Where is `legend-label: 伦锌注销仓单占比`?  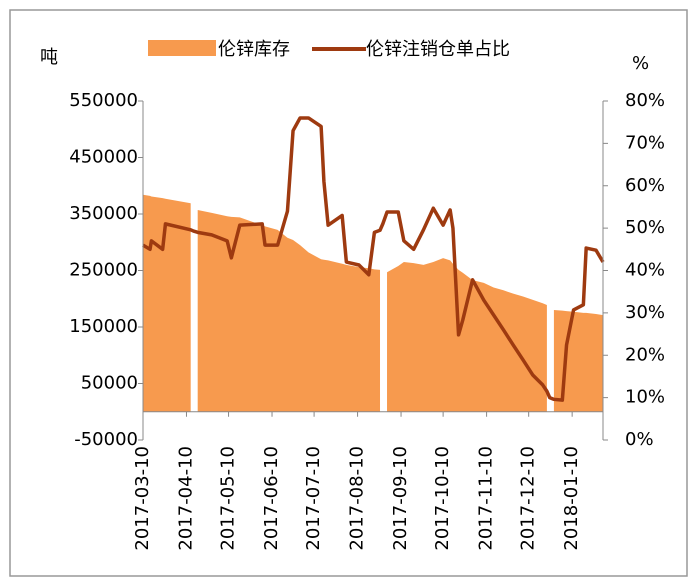
legend-label: 伦锌注销仓单占比 is located at coordinates (438, 49).